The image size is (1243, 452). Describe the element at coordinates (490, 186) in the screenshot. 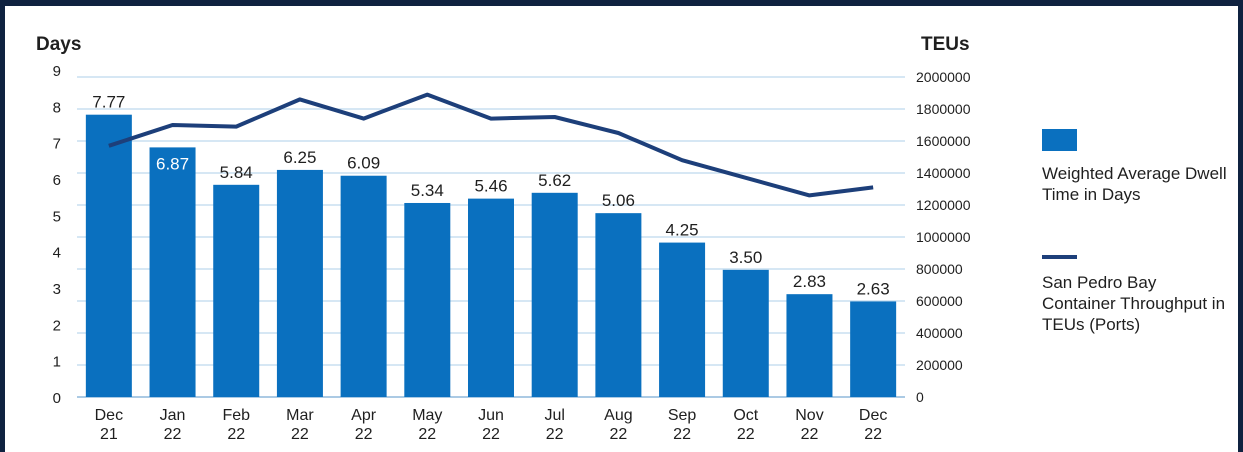

I see `bar-data-label: 5.46` at that location.